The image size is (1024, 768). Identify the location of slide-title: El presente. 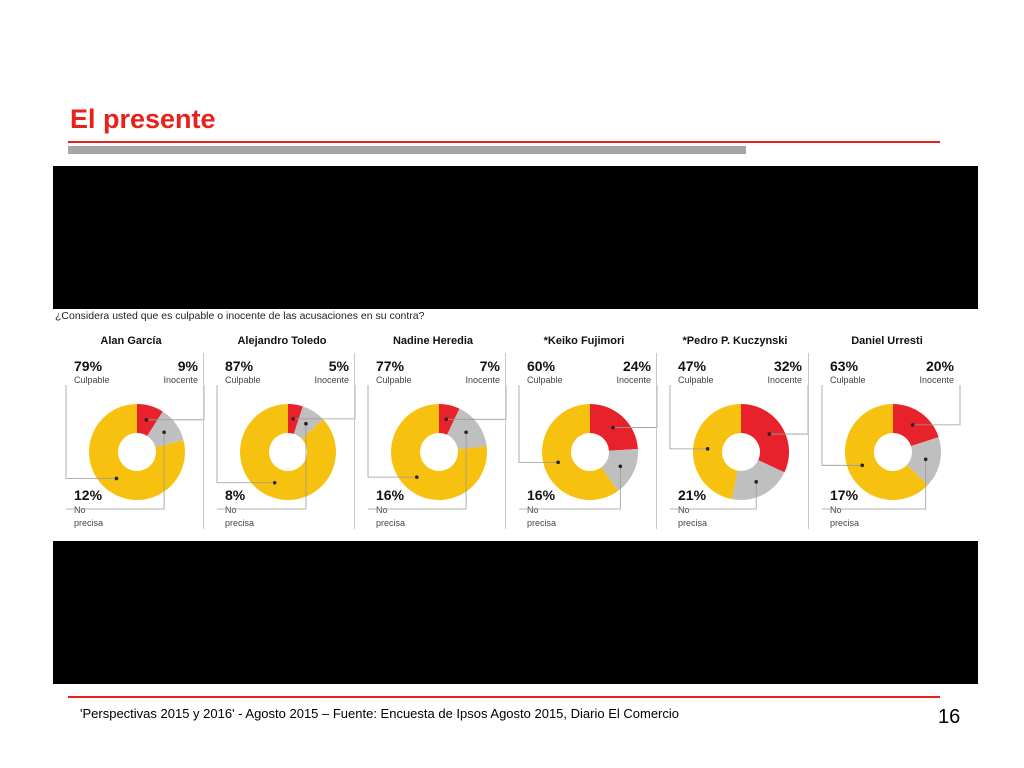
(143, 119).